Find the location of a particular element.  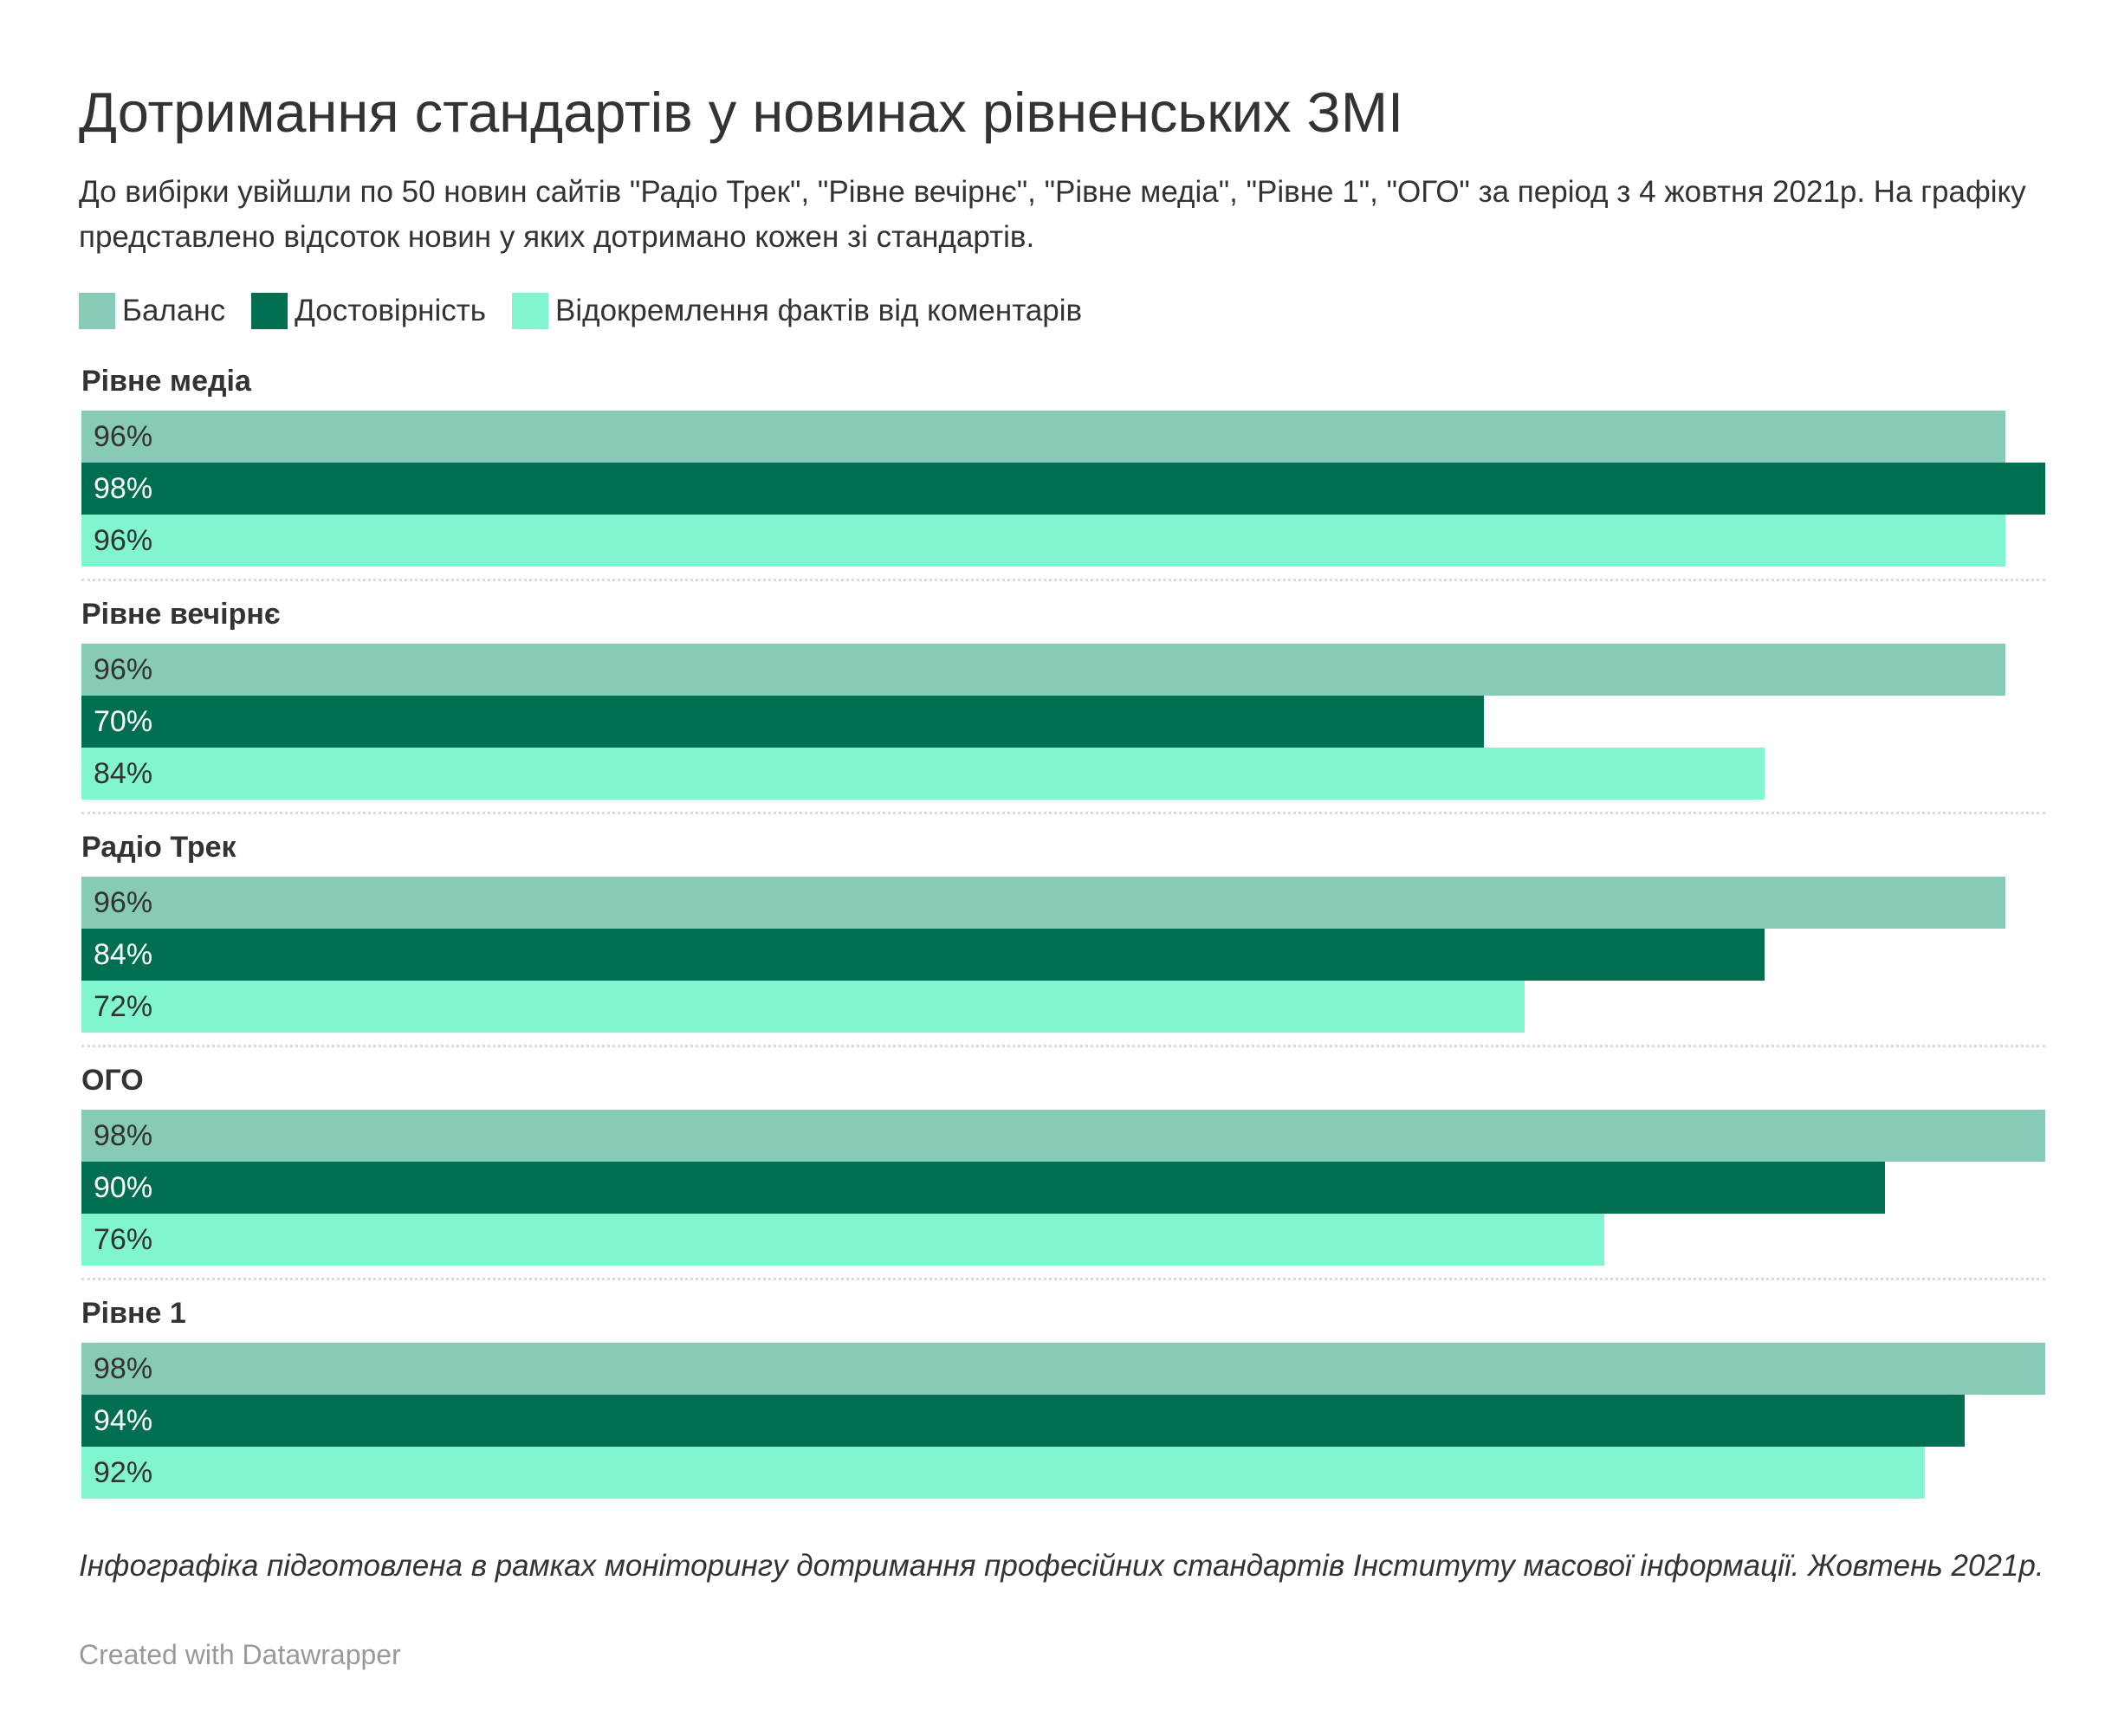

bar-row: 92% is located at coordinates (1063, 1473).